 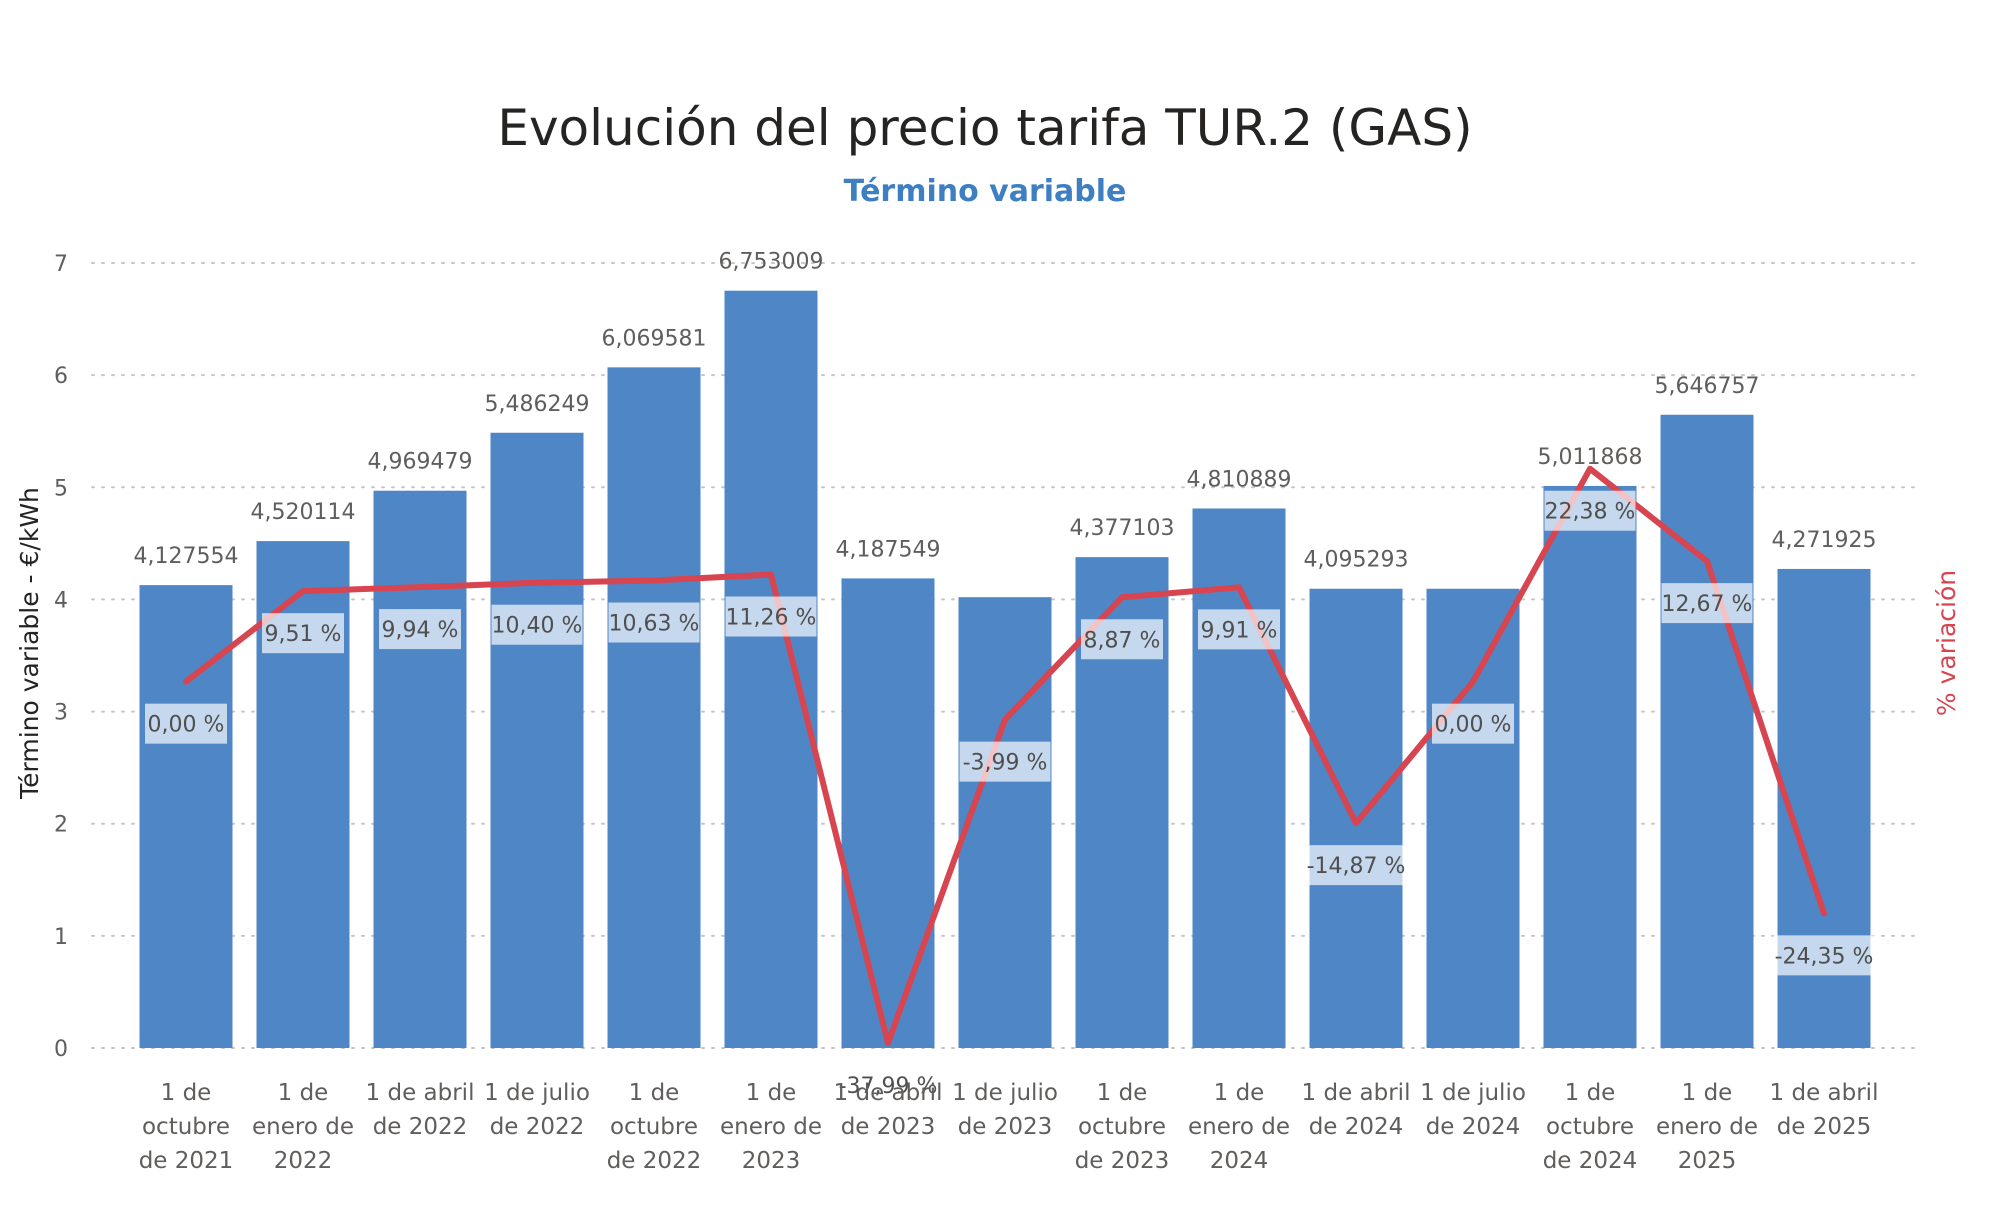 I want to click on bar-value-label: 4,377103, so click(x=1122, y=528).